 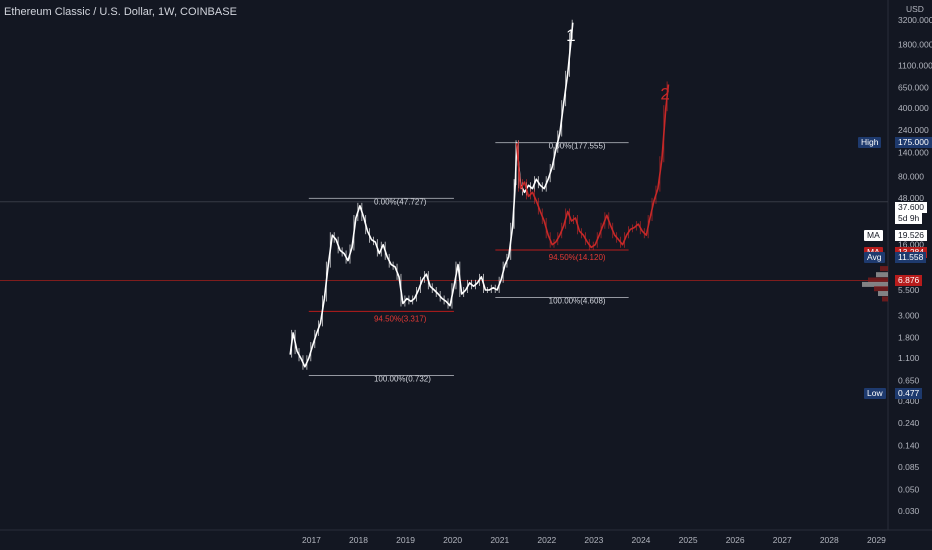 What do you see at coordinates (311, 540) in the screenshot?
I see `x-tick-label: 2017` at bounding box center [311, 540].